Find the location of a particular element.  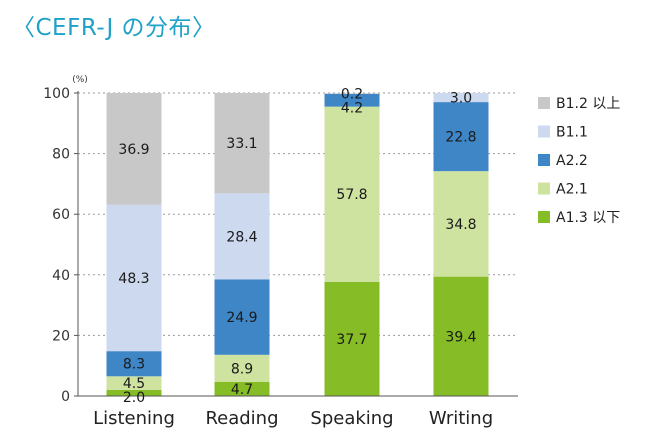

y-tick-label: 0 is located at coordinates (65, 397).